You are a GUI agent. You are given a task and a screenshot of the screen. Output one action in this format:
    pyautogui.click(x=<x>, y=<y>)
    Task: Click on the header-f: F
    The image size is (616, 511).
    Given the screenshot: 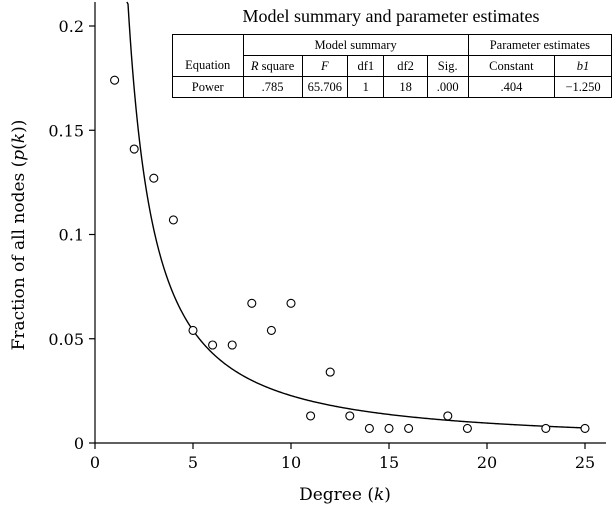 What is the action you would take?
    pyautogui.click(x=325, y=66)
    